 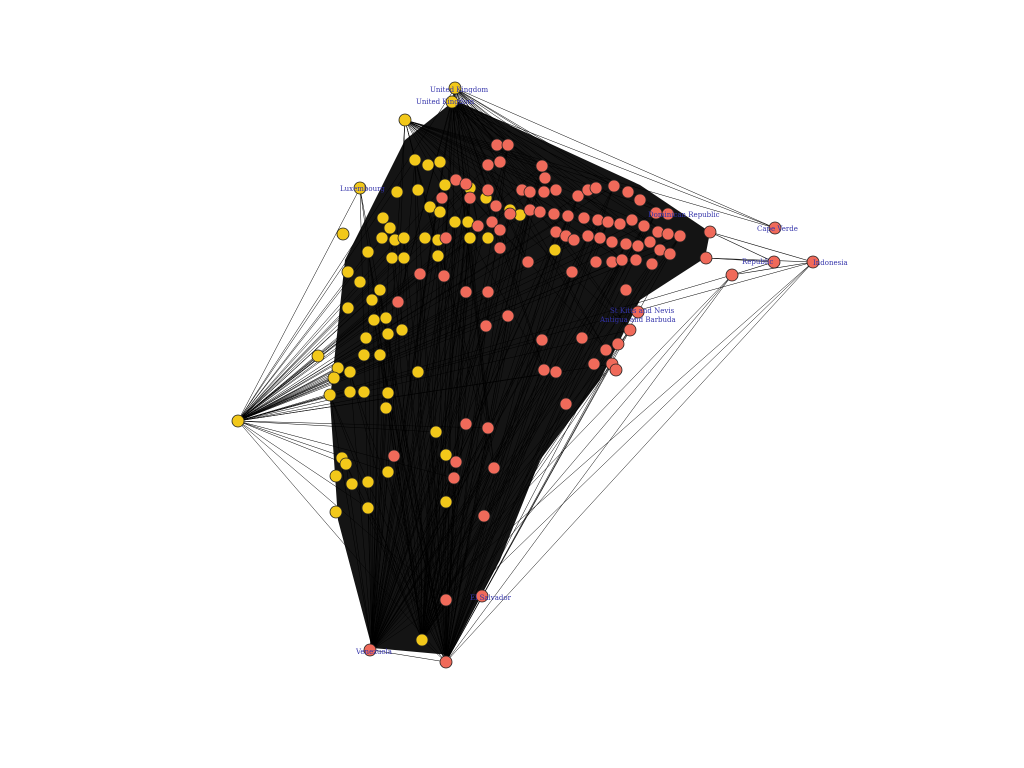 What do you see at coordinates (491, 598) in the screenshot?
I see `node-label-el-salvador: El Salvador` at bounding box center [491, 598].